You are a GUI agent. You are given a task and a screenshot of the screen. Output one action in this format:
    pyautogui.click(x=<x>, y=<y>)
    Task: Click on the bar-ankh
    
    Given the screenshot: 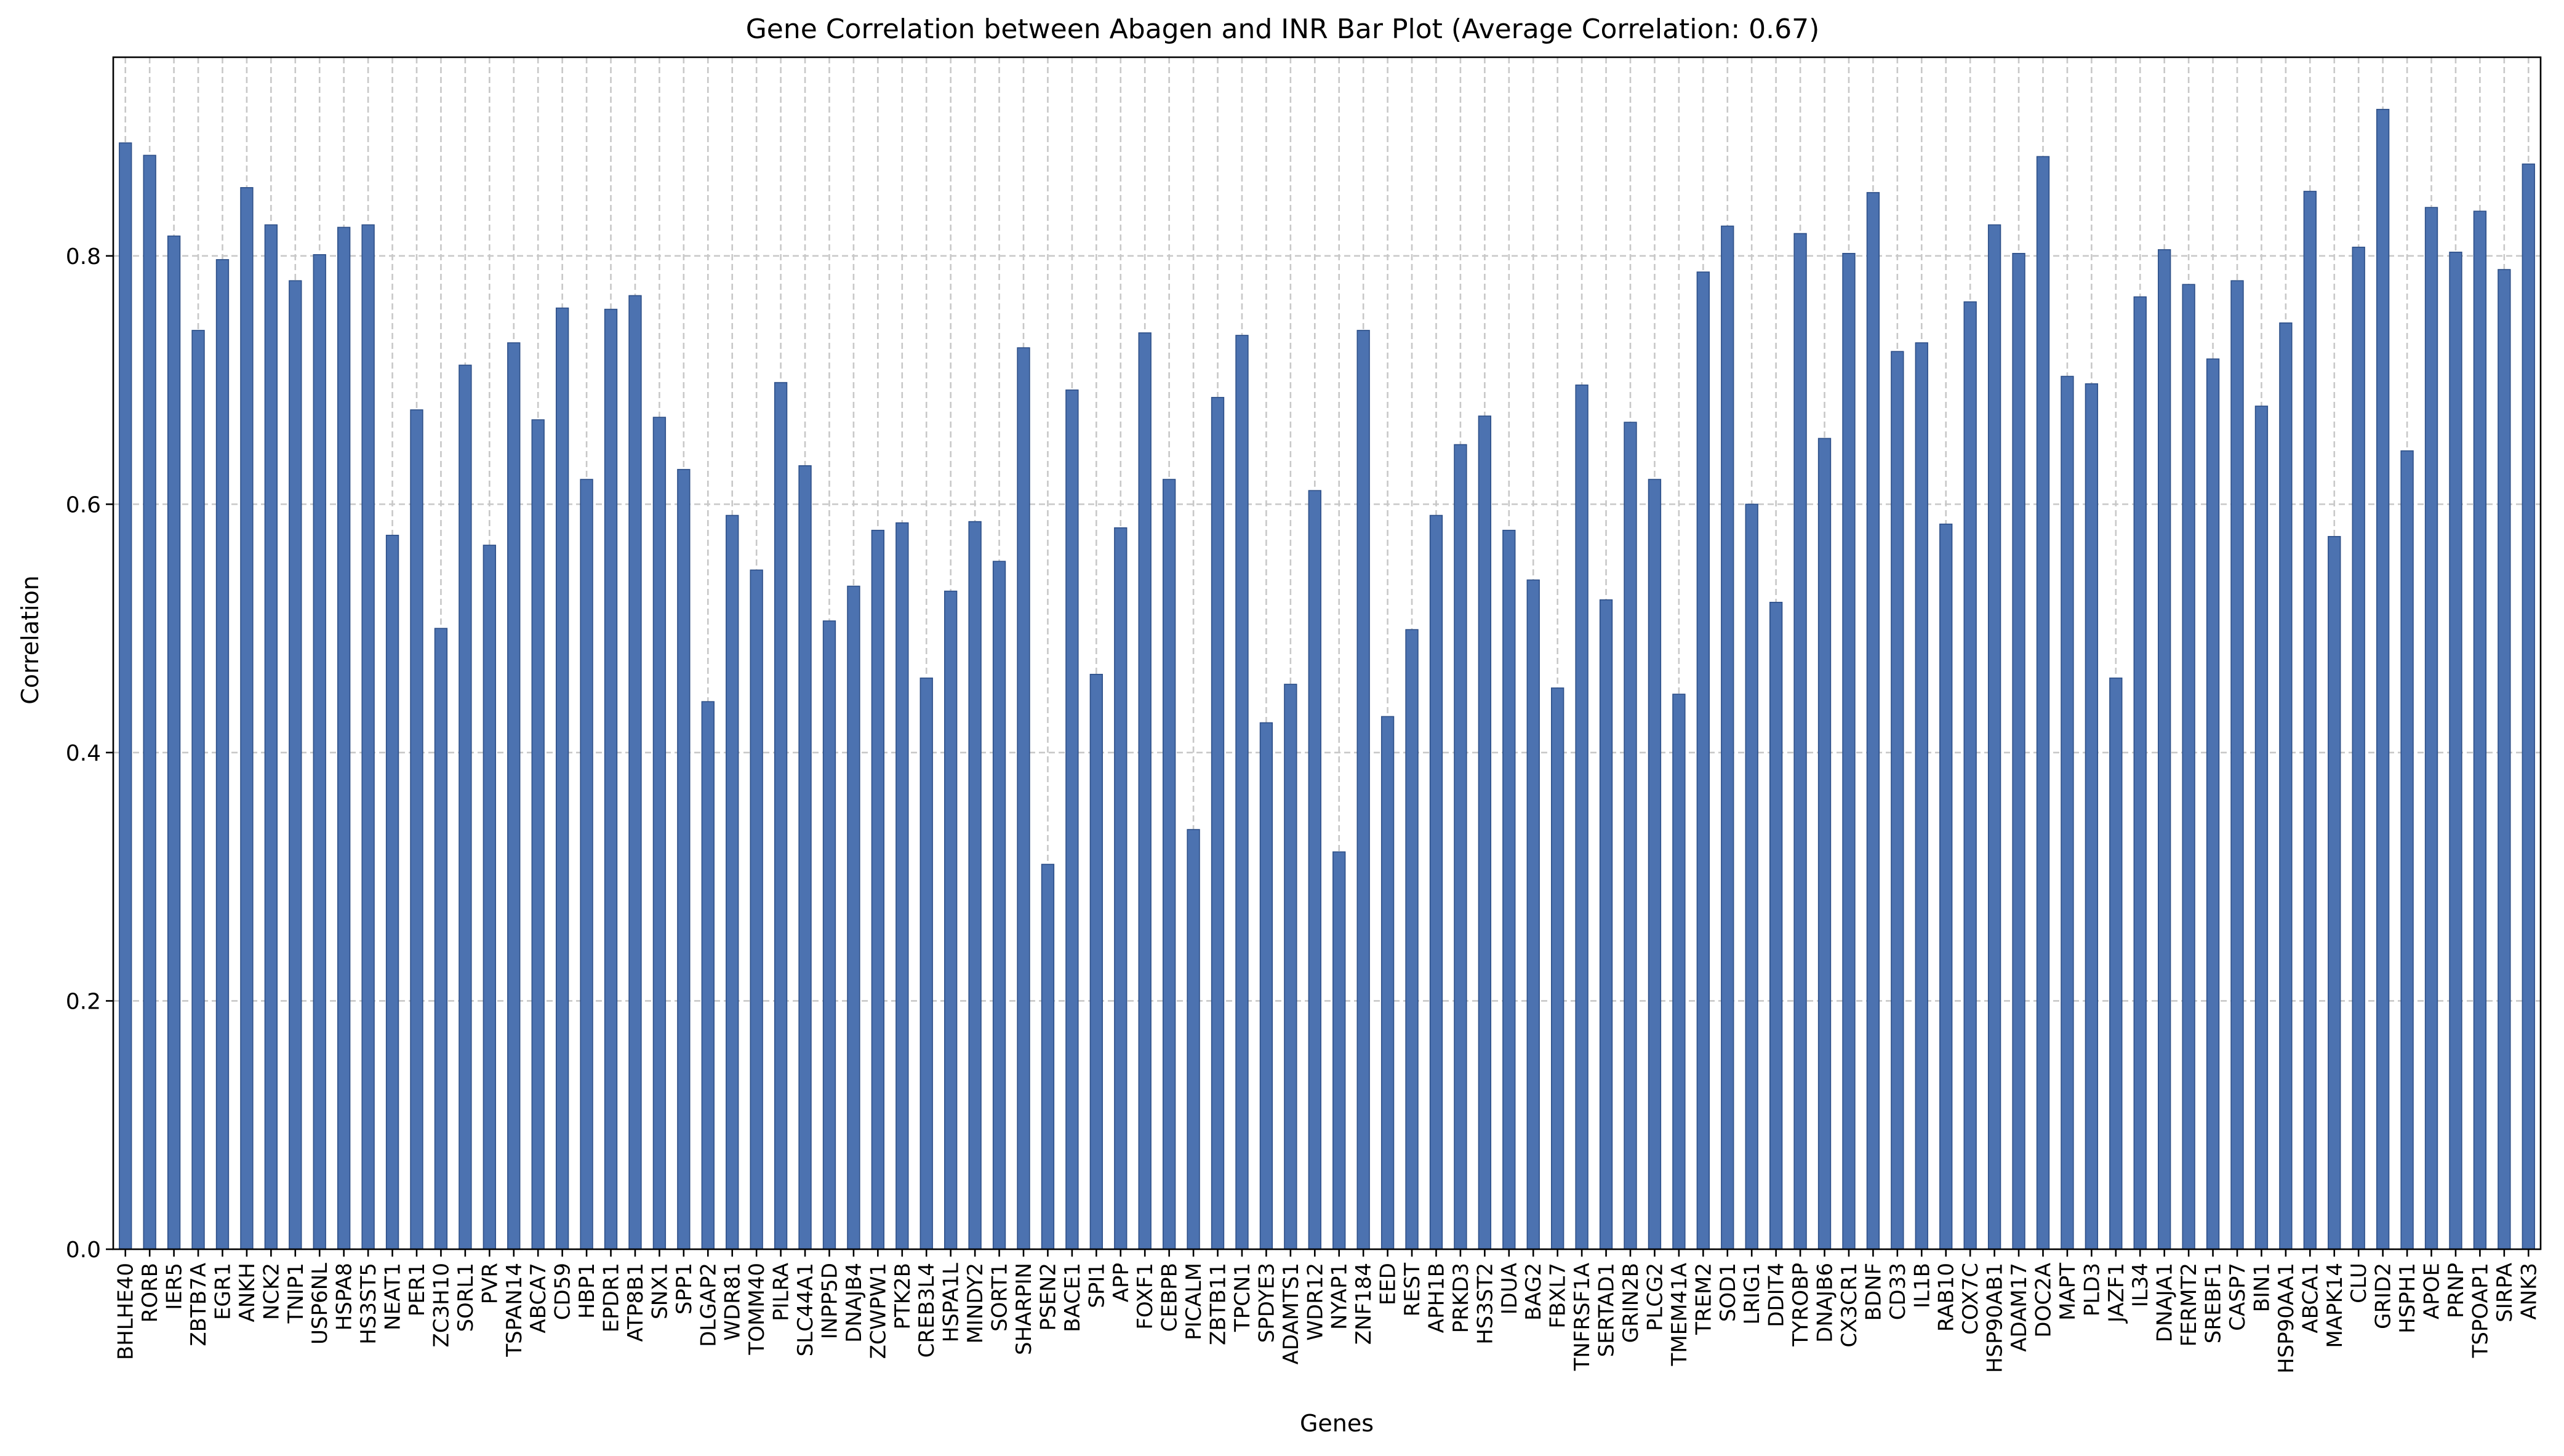 What is the action you would take?
    pyautogui.click(x=247, y=718)
    